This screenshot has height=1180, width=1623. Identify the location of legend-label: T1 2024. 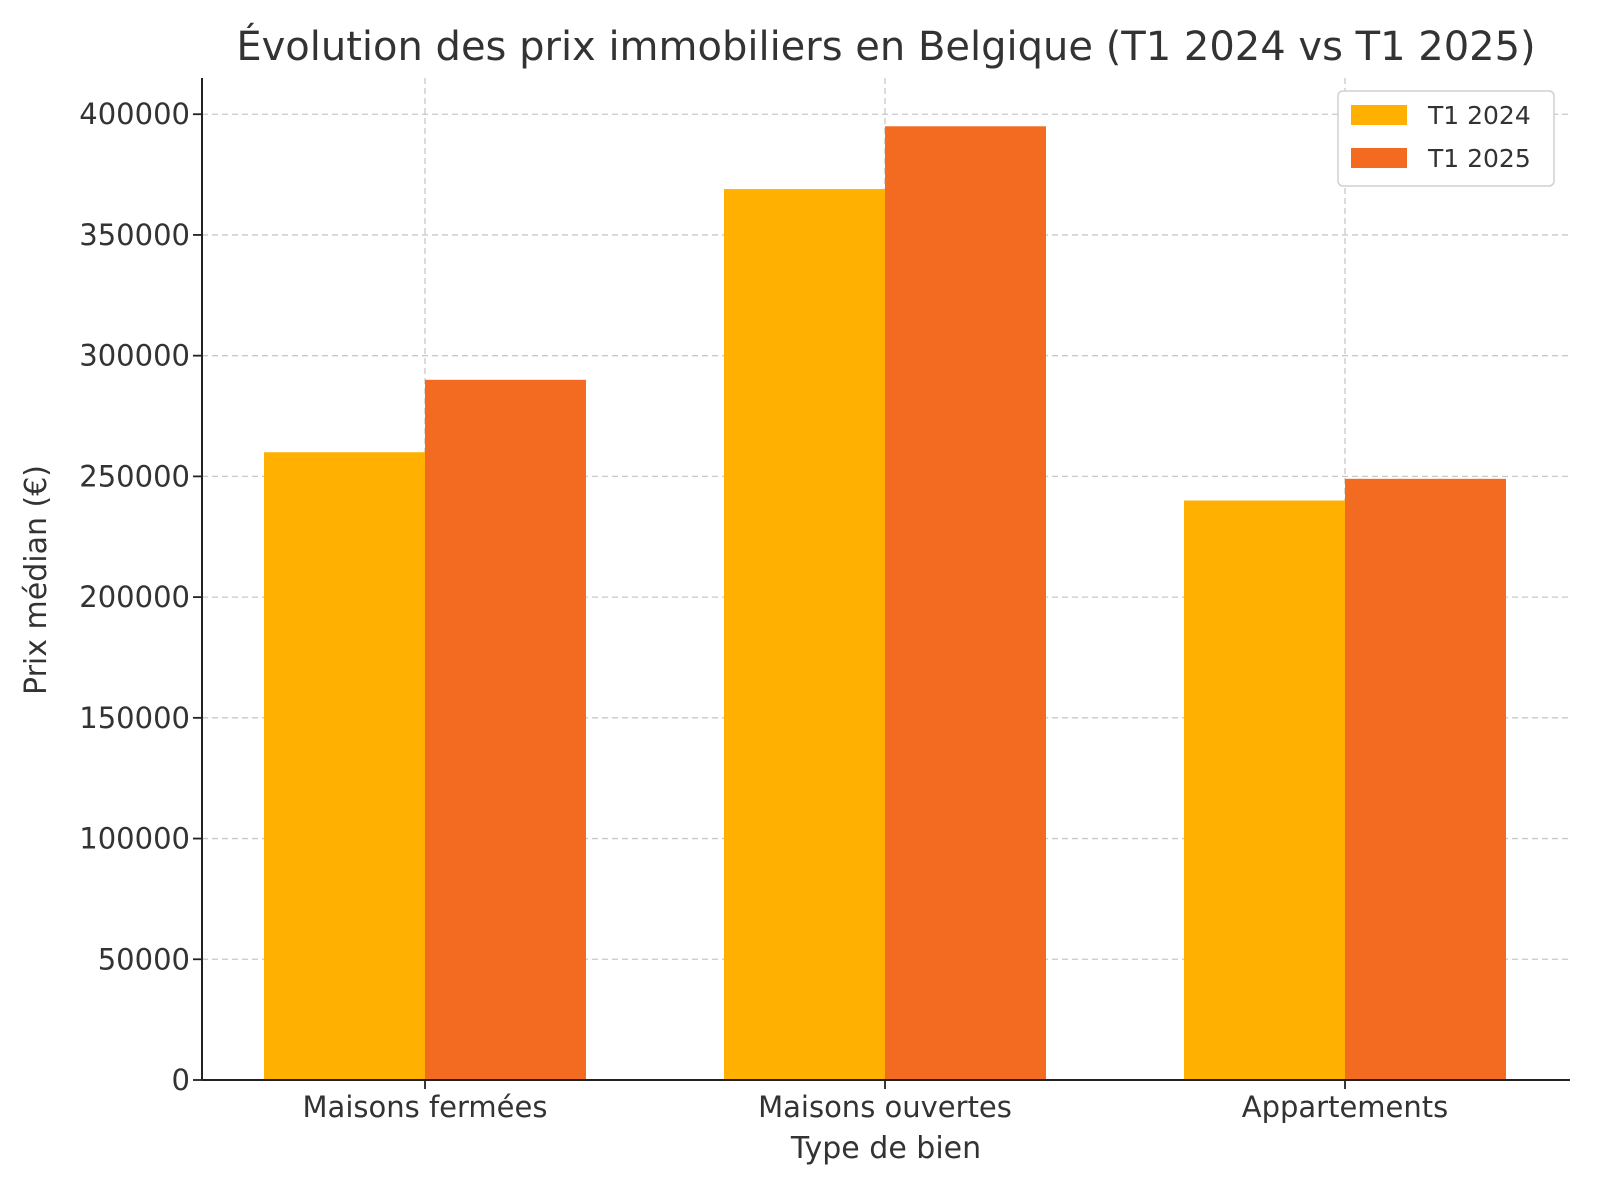
(1479, 115).